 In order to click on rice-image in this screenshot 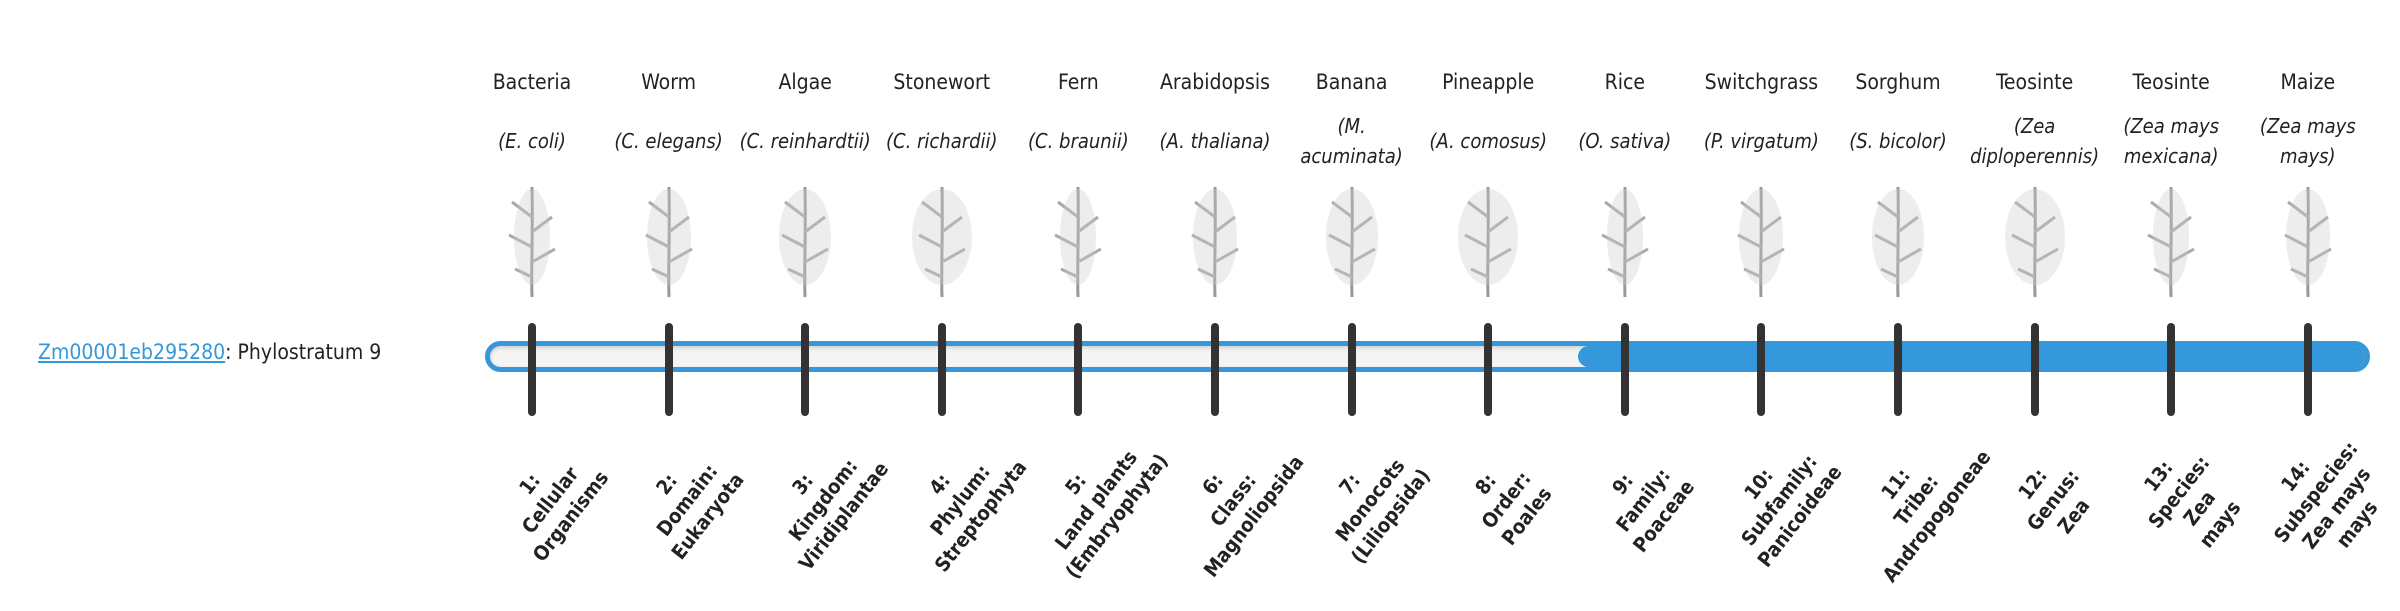, I will do `click(1625, 239)`.